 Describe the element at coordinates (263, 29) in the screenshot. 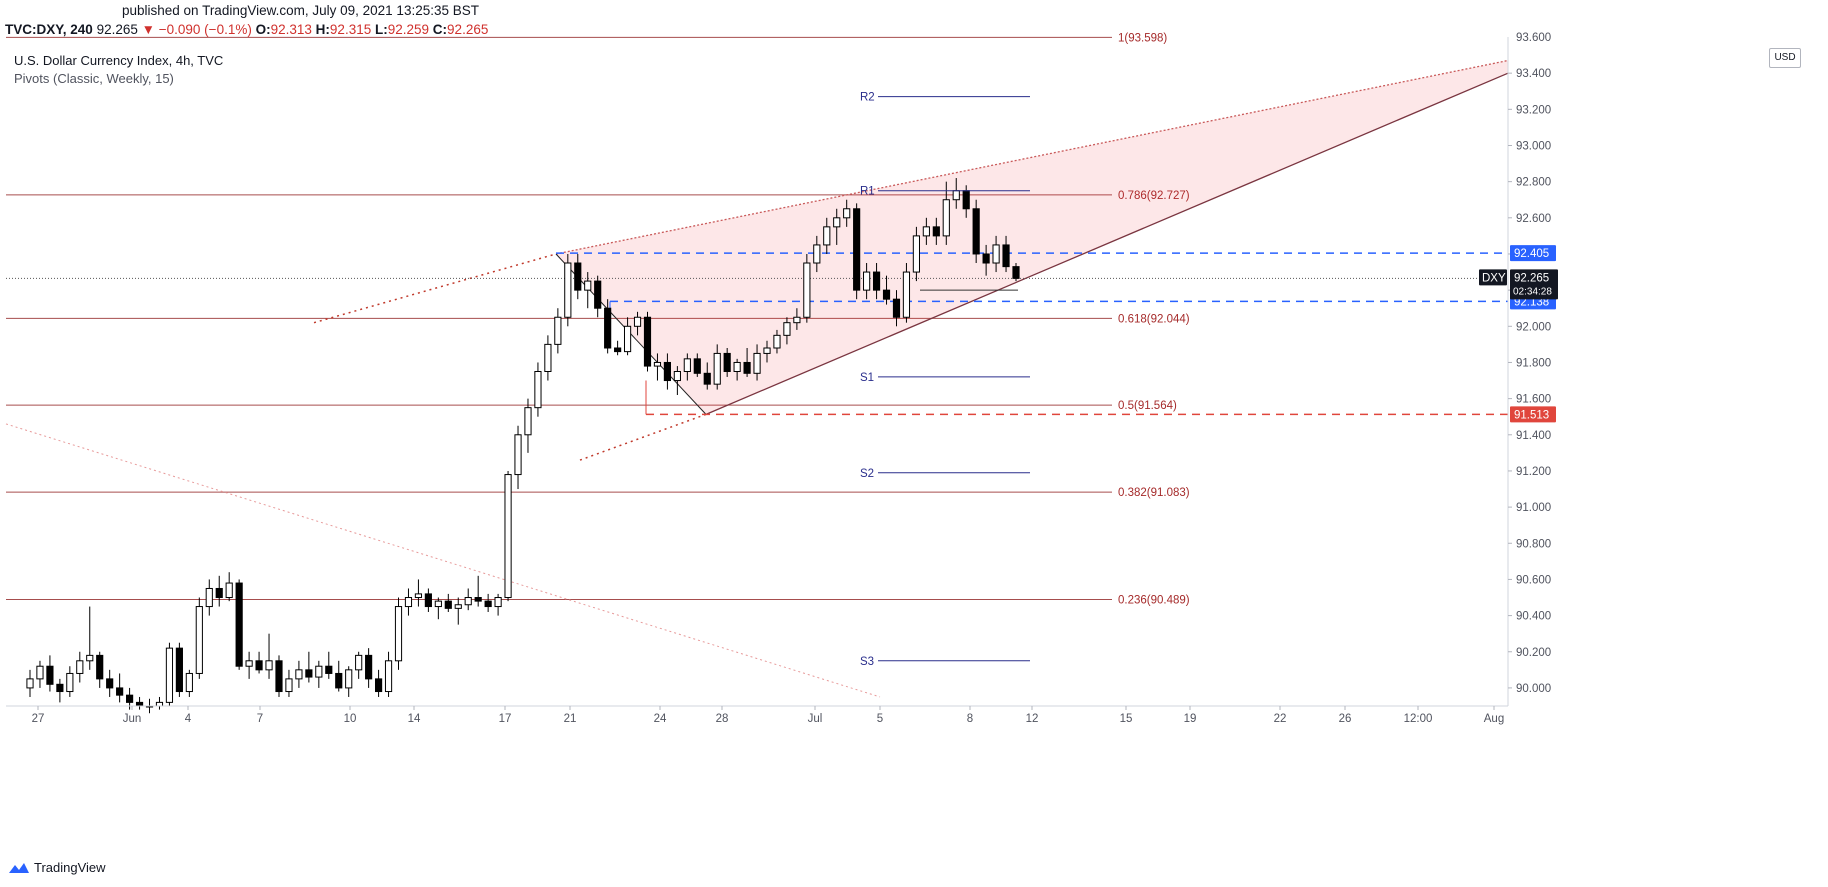

I see `open-label: O:` at that location.